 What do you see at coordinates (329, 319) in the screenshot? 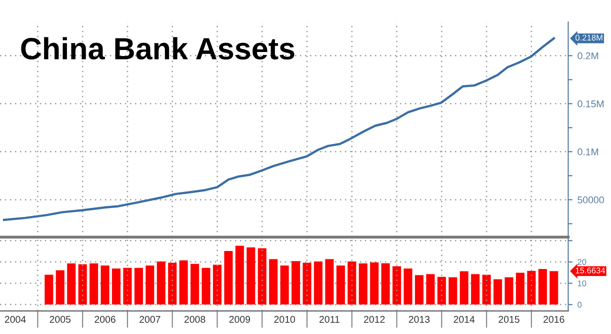
I see `x-tick-label: 2011` at bounding box center [329, 319].